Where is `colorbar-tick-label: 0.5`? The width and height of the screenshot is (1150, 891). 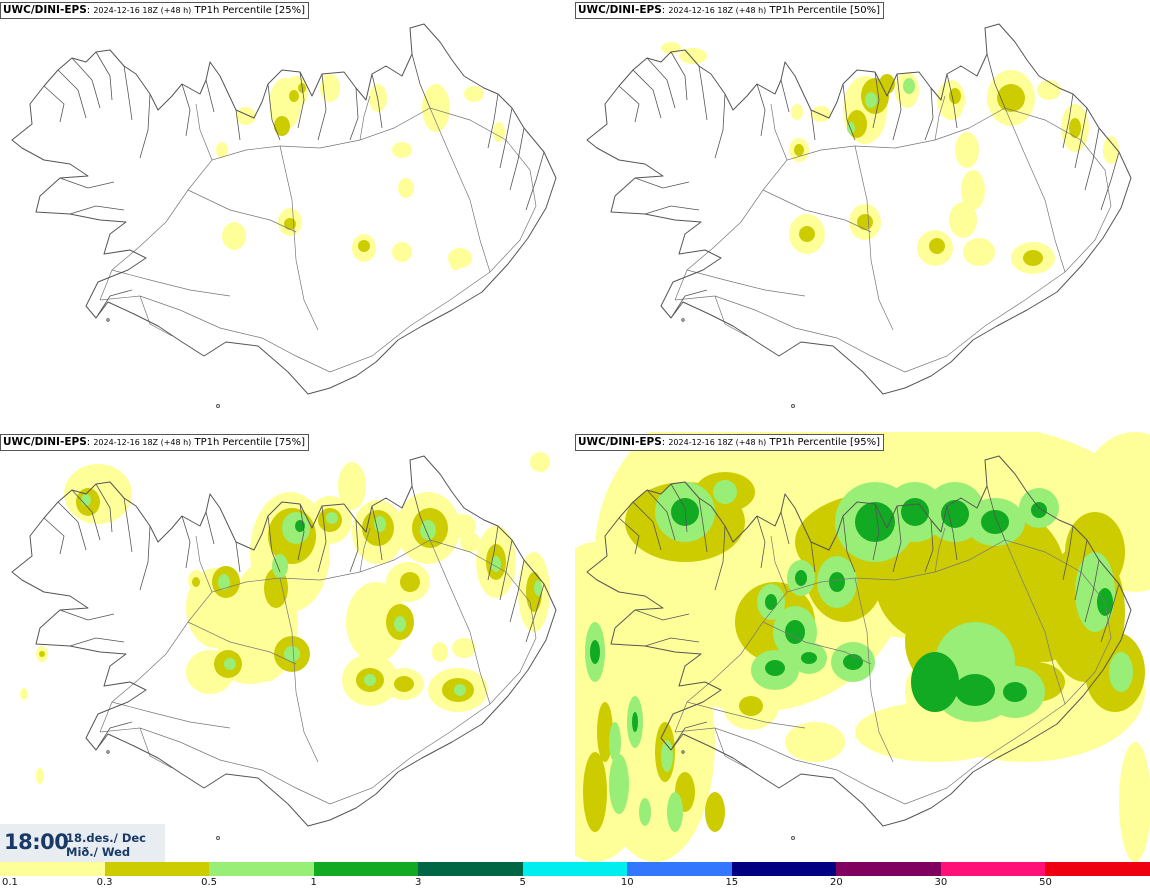 colorbar-tick-label: 0.5 is located at coordinates (209, 882).